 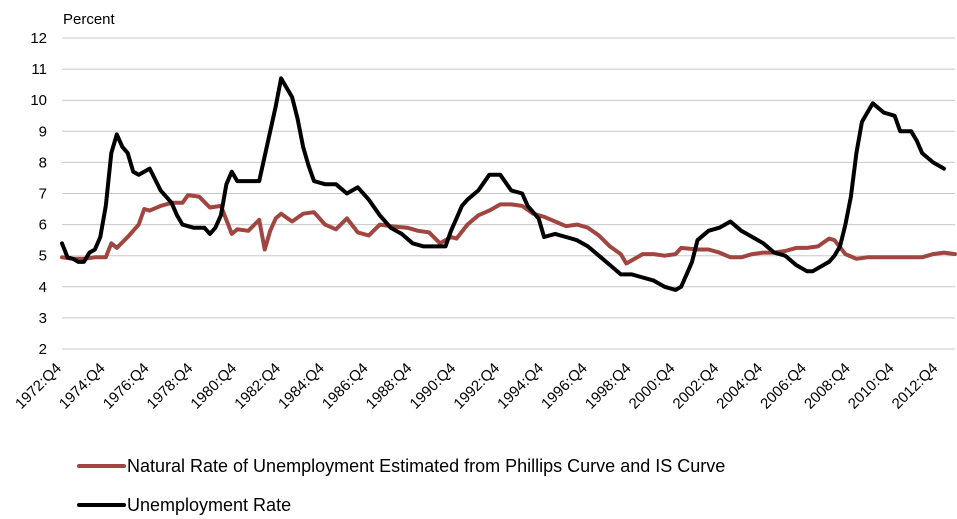 I want to click on y-tick-label: 10, so click(x=38, y=100).